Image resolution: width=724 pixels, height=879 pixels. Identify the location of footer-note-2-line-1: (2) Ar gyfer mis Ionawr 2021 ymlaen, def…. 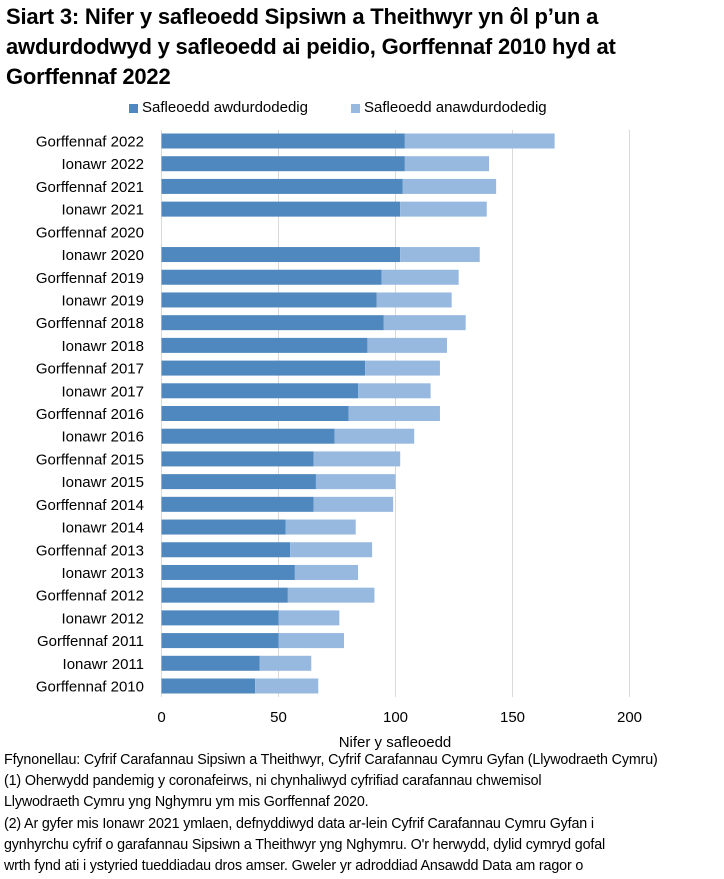
(299, 823).